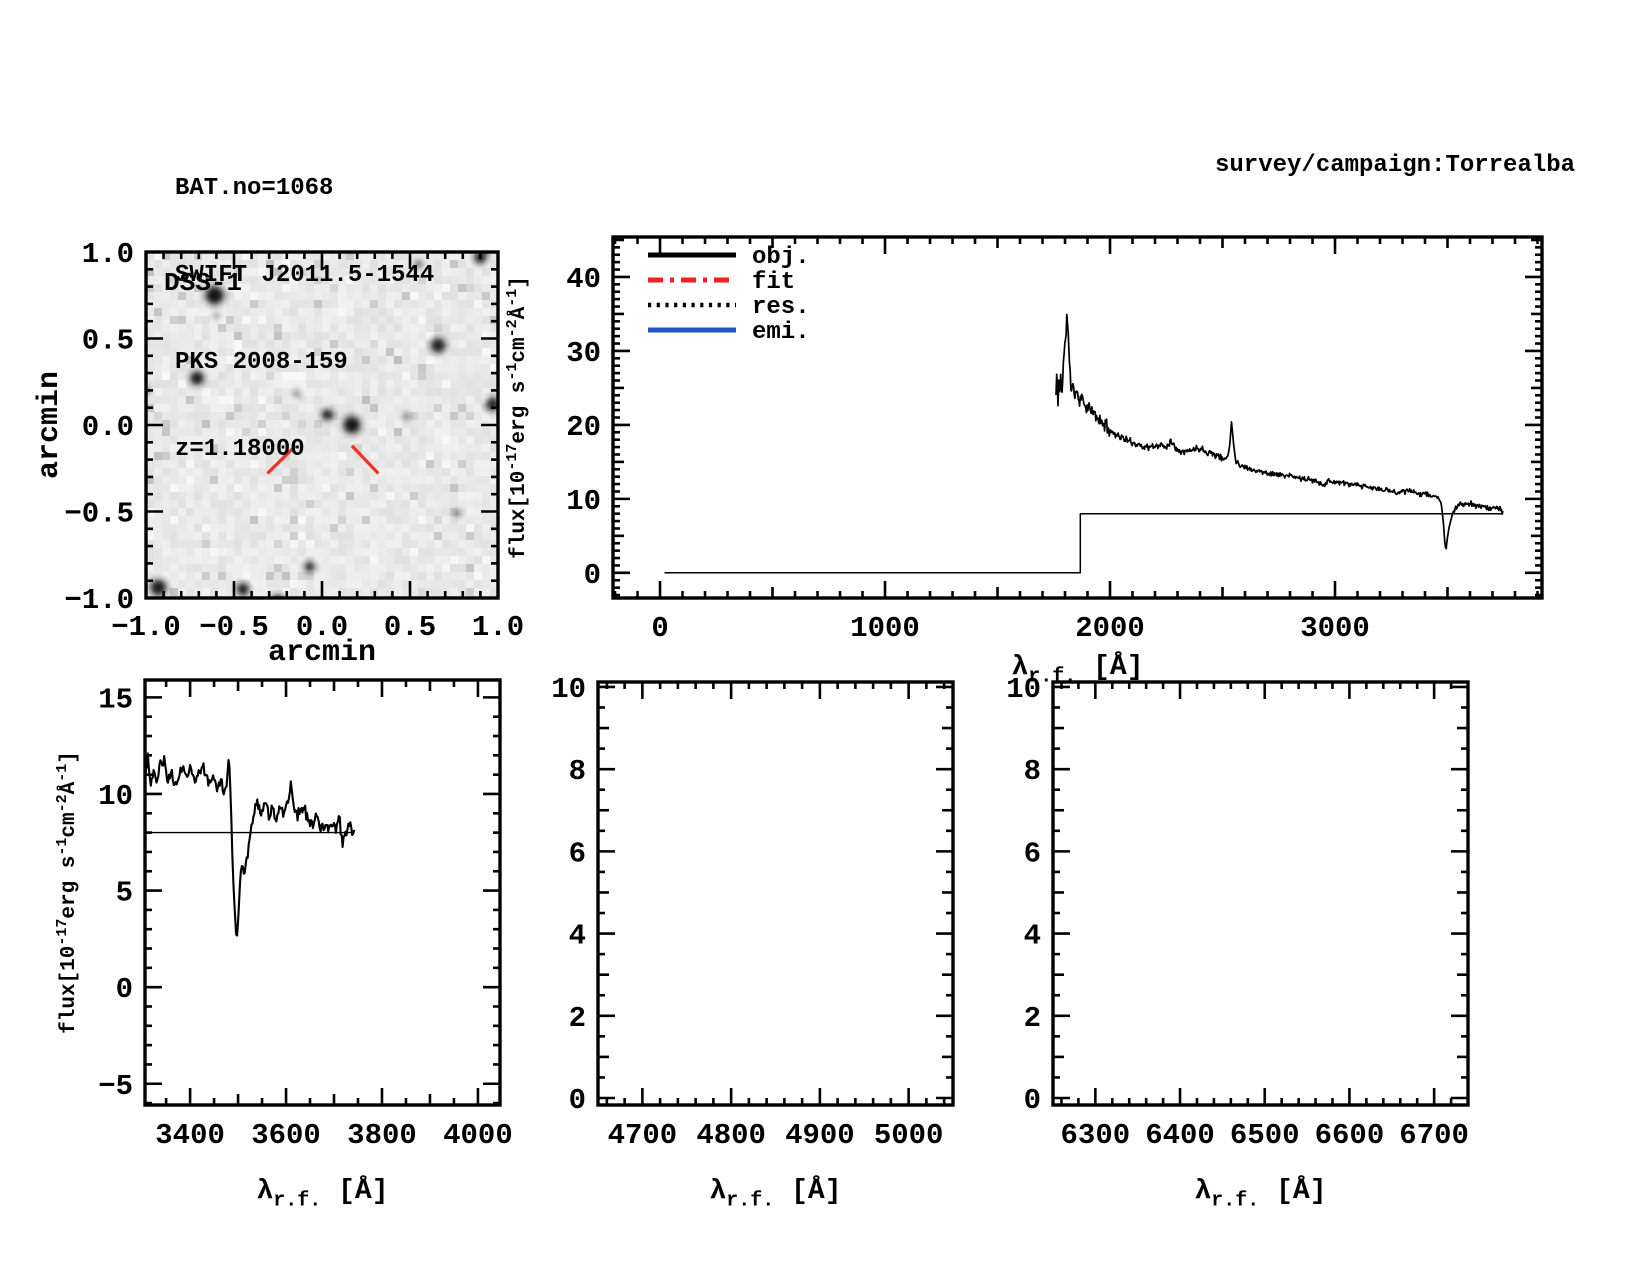  What do you see at coordinates (99, 600) in the screenshot?
I see `y-tick-label: −1.0` at bounding box center [99, 600].